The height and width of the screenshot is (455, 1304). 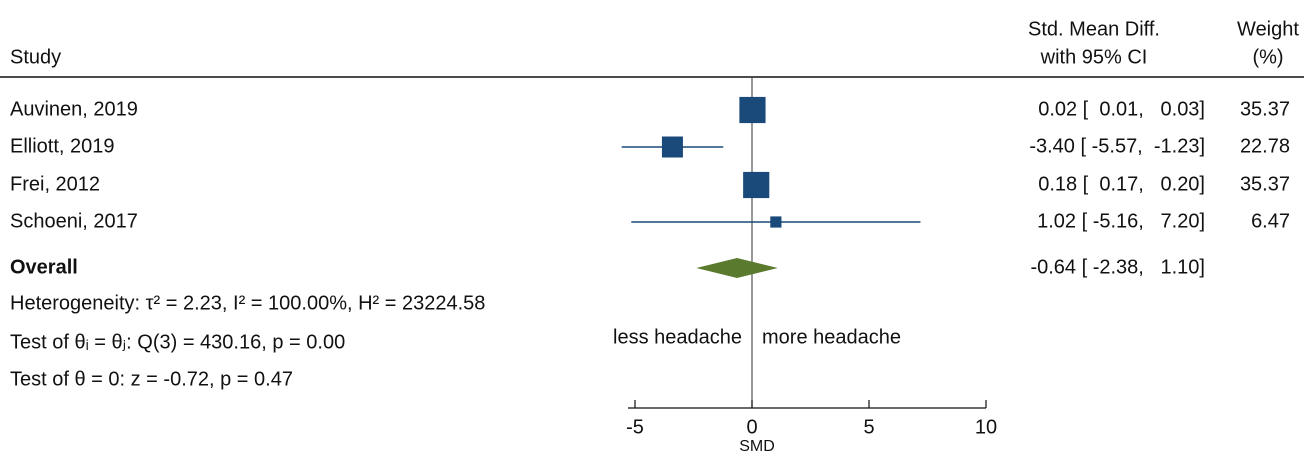 I want to click on x-tick-label: 5, so click(x=868, y=427).